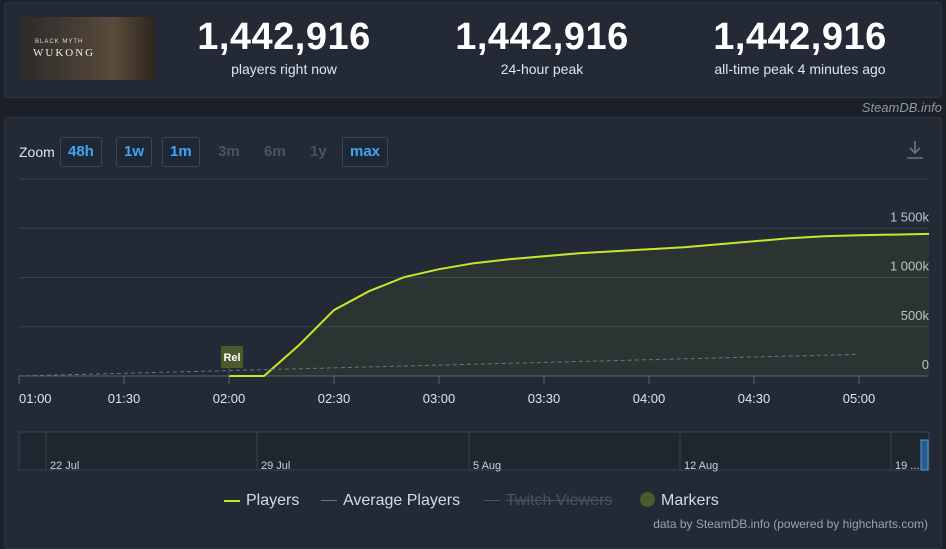 This screenshot has height=549, width=946. I want to click on x-tick-label: 03:00, so click(439, 398).